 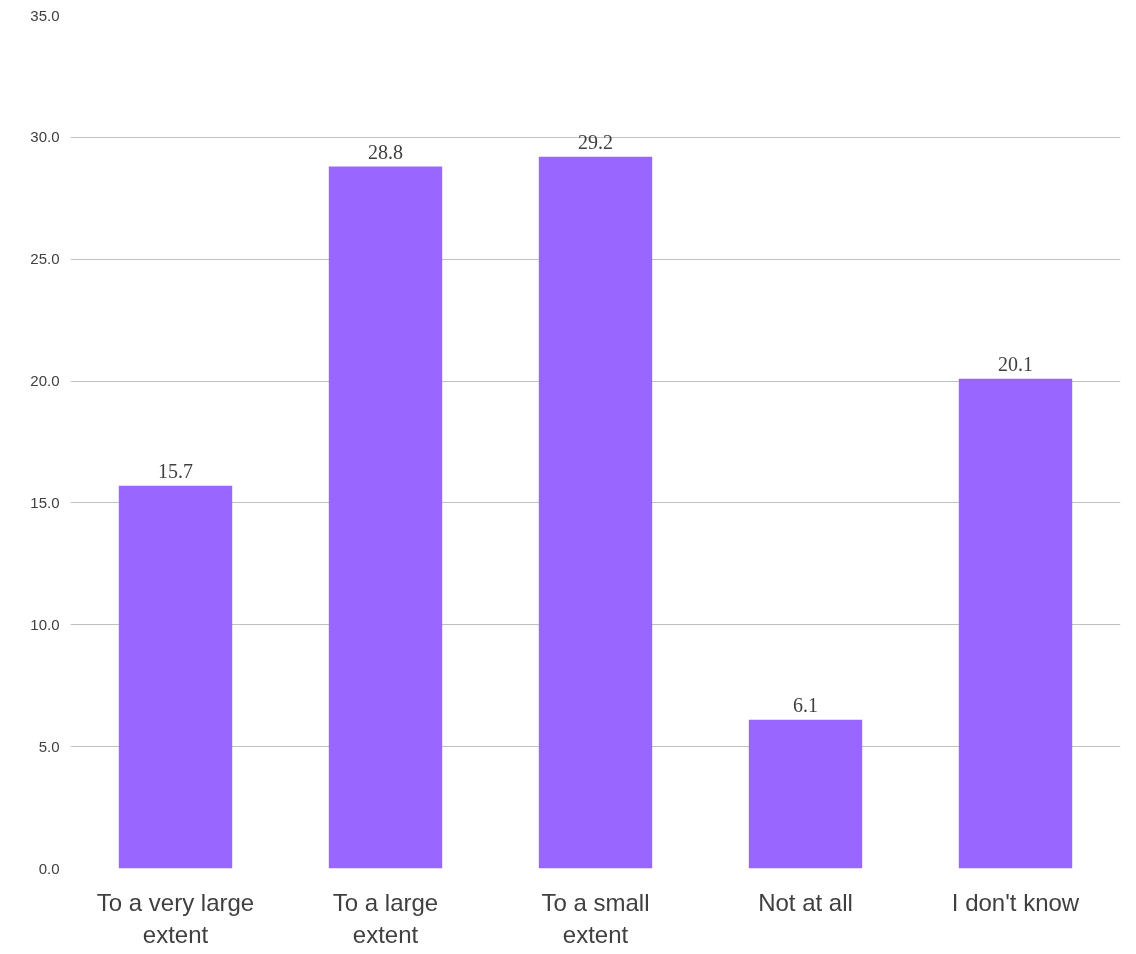 I want to click on data-label: 20.1, so click(x=1015, y=363).